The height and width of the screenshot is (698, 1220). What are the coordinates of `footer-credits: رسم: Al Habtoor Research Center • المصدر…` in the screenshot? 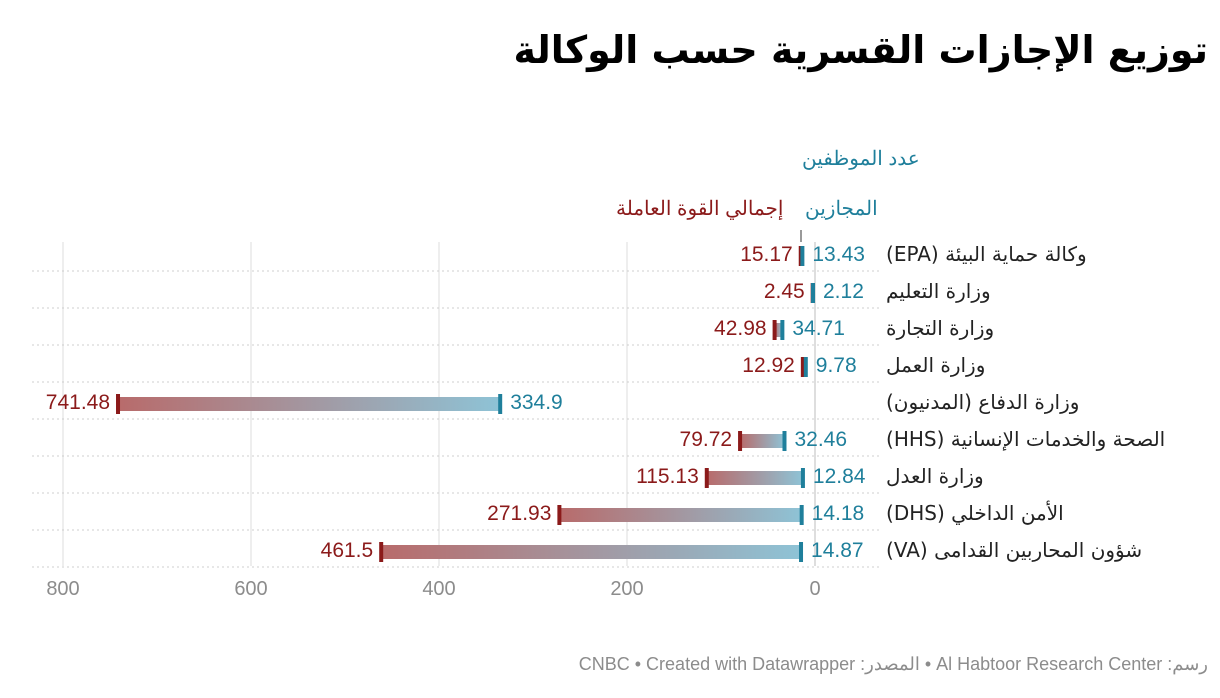 It's located at (893, 664).